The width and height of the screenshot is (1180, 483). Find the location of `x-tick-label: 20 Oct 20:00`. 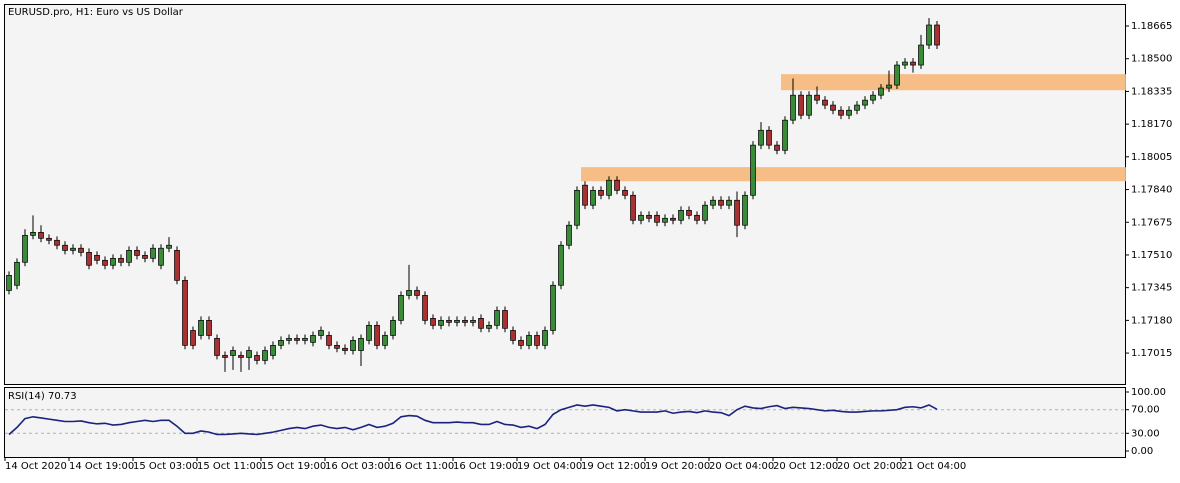

x-tick-label: 20 Oct 20:00 is located at coordinates (869, 466).